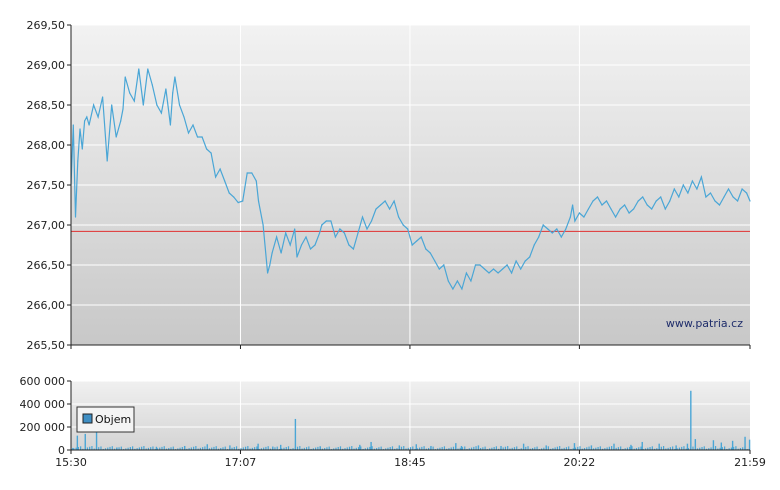 The image size is (780, 490). What do you see at coordinates (61, 450) in the screenshot?
I see `volume-y-tick-label: 0` at bounding box center [61, 450].